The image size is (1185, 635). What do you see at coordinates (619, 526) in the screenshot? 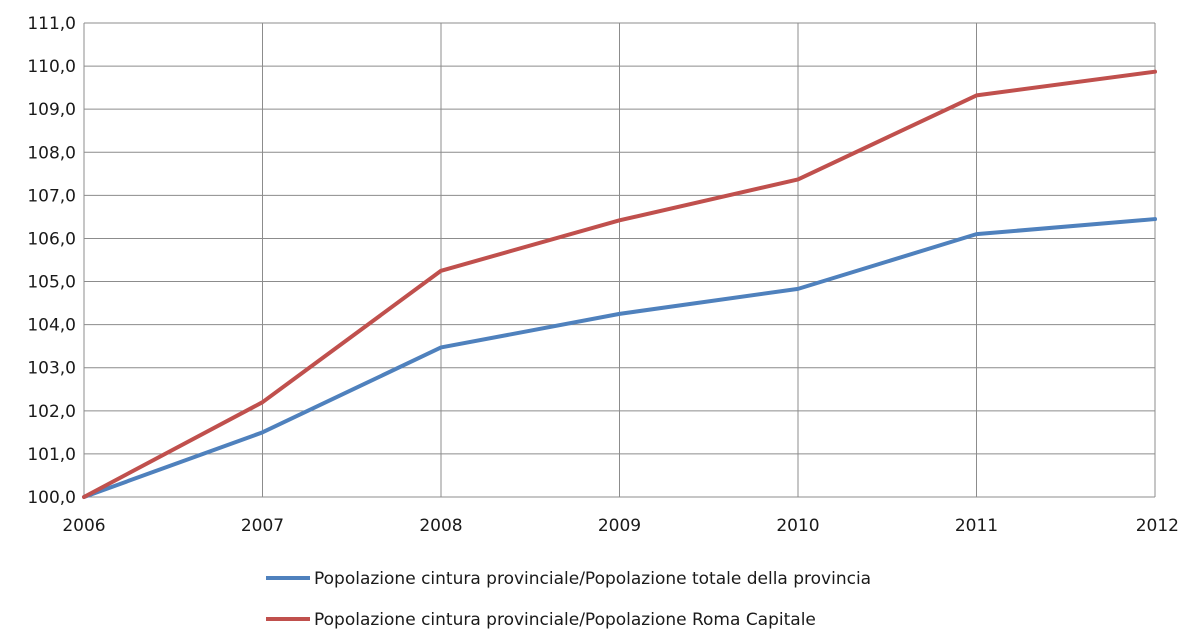
I see `x-tick-label: 2009` at bounding box center [619, 526].